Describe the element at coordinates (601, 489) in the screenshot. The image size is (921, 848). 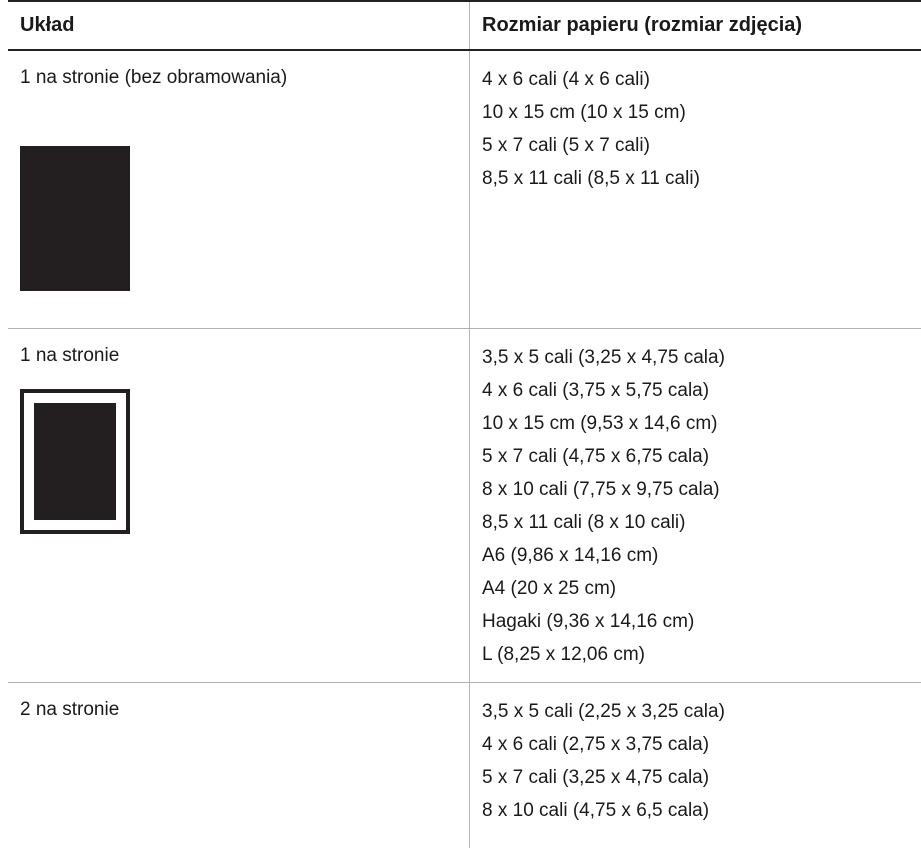
I see `paper-size-item: 8 x 10 cali (7,75 x 9,75 cala)` at that location.